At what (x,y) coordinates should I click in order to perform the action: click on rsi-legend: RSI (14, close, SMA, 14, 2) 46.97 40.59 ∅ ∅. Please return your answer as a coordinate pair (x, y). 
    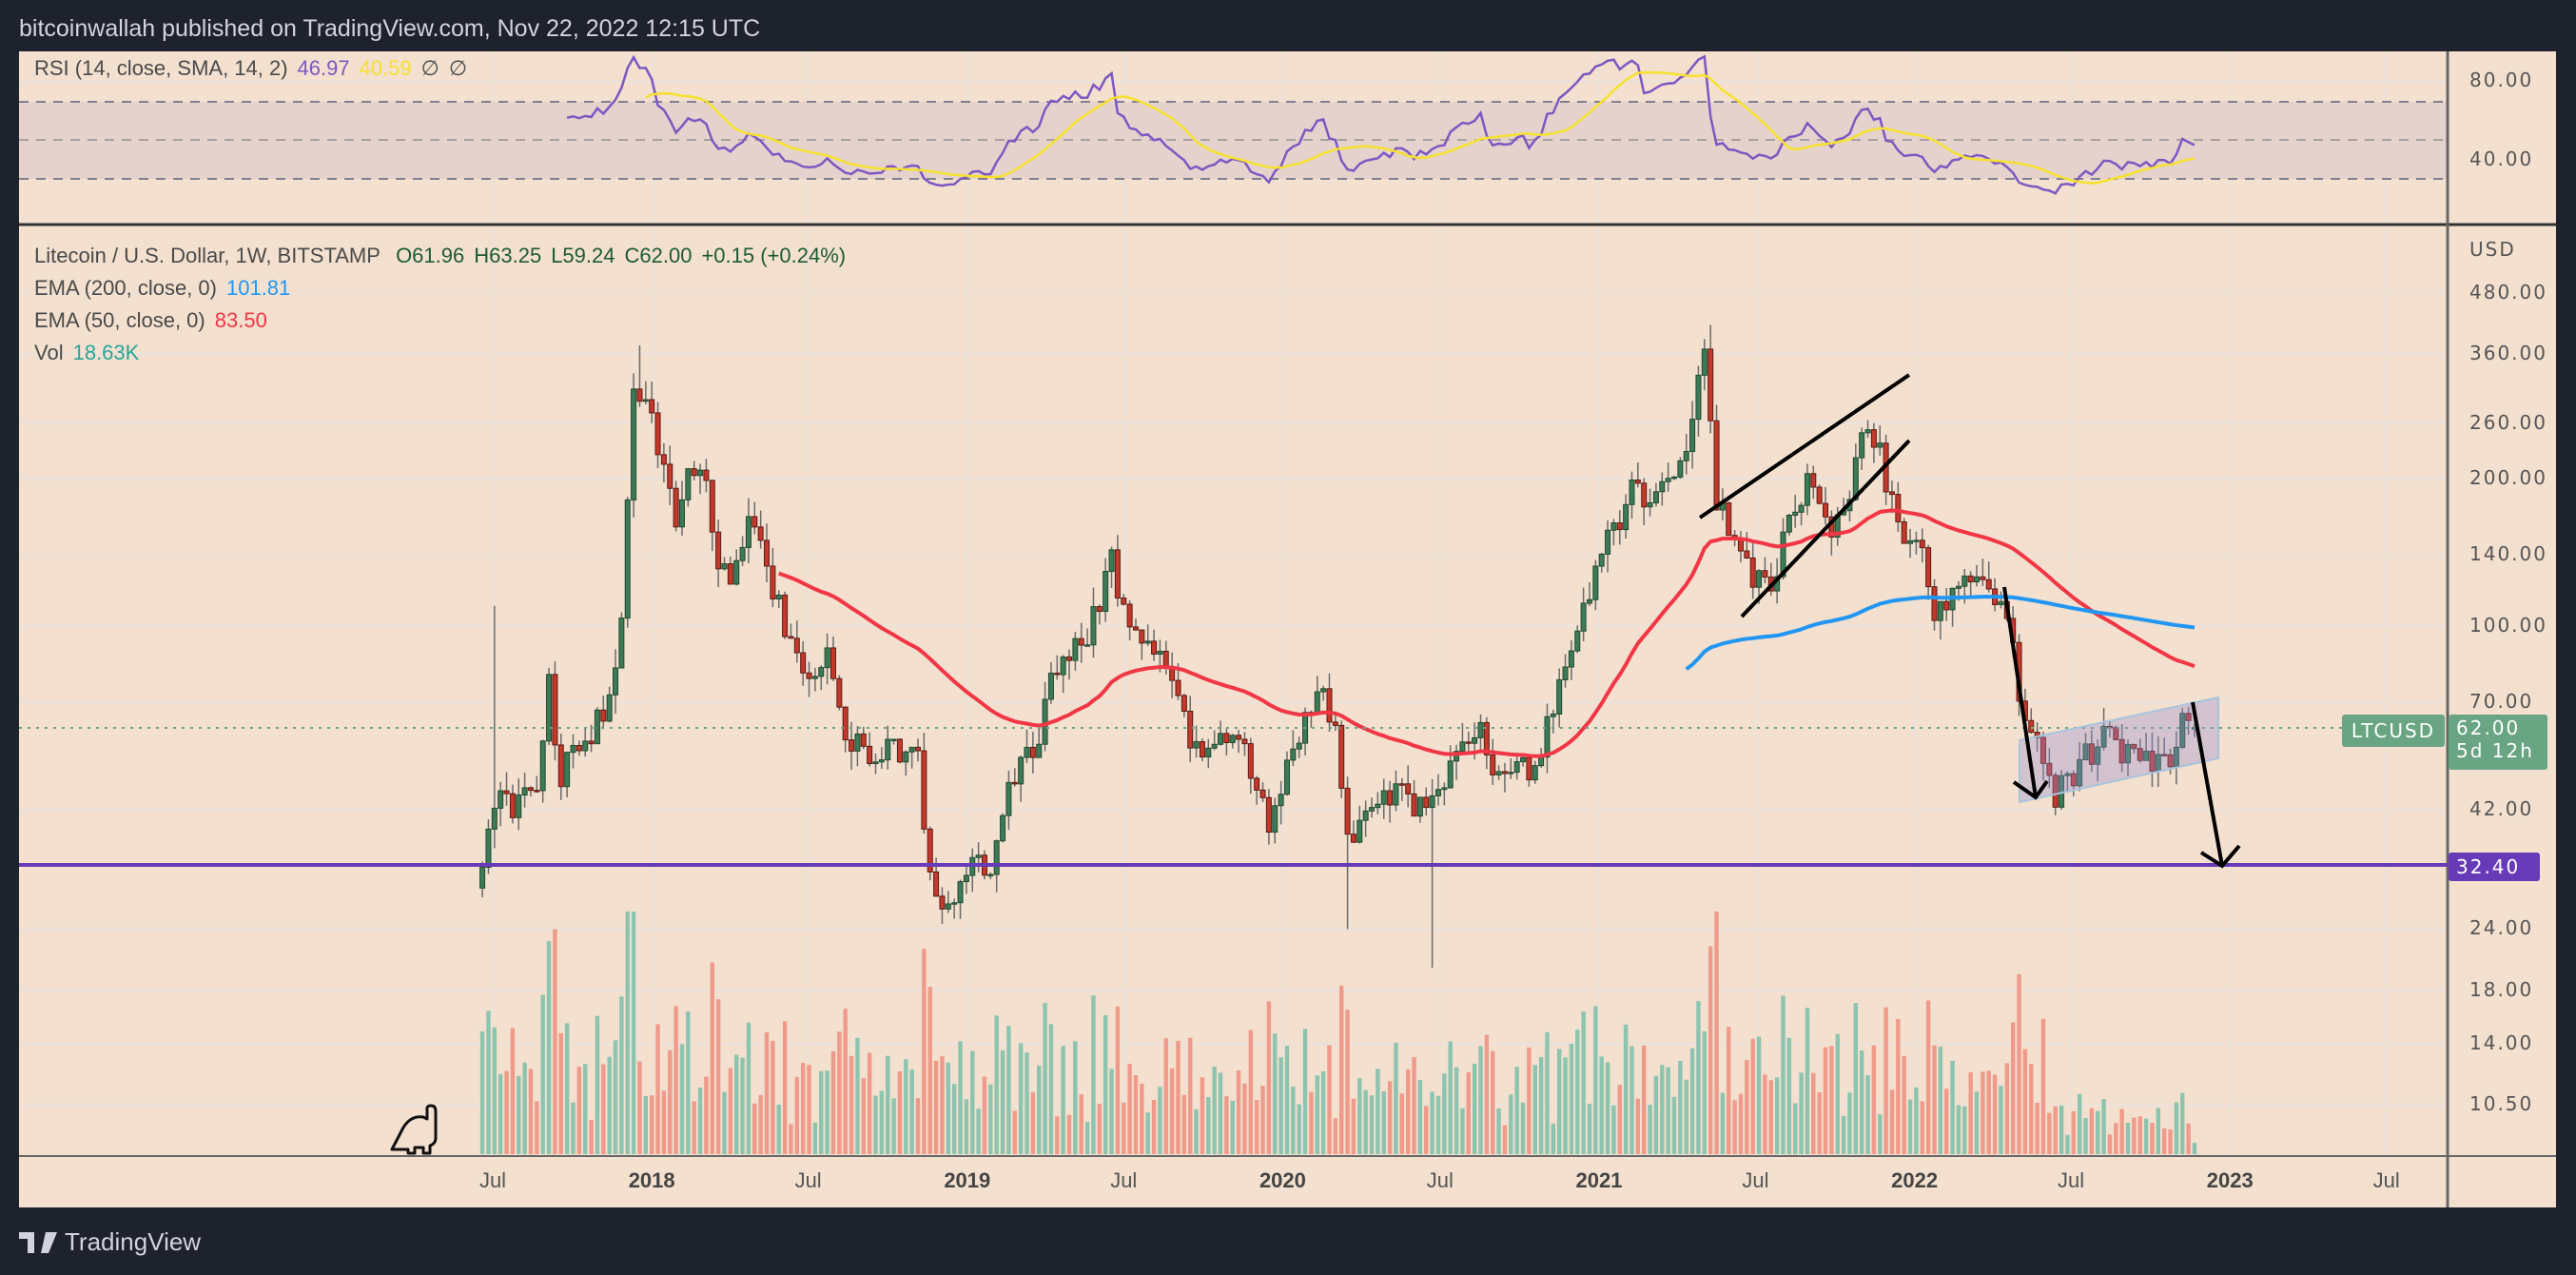
    Looking at the image, I should click on (256, 69).